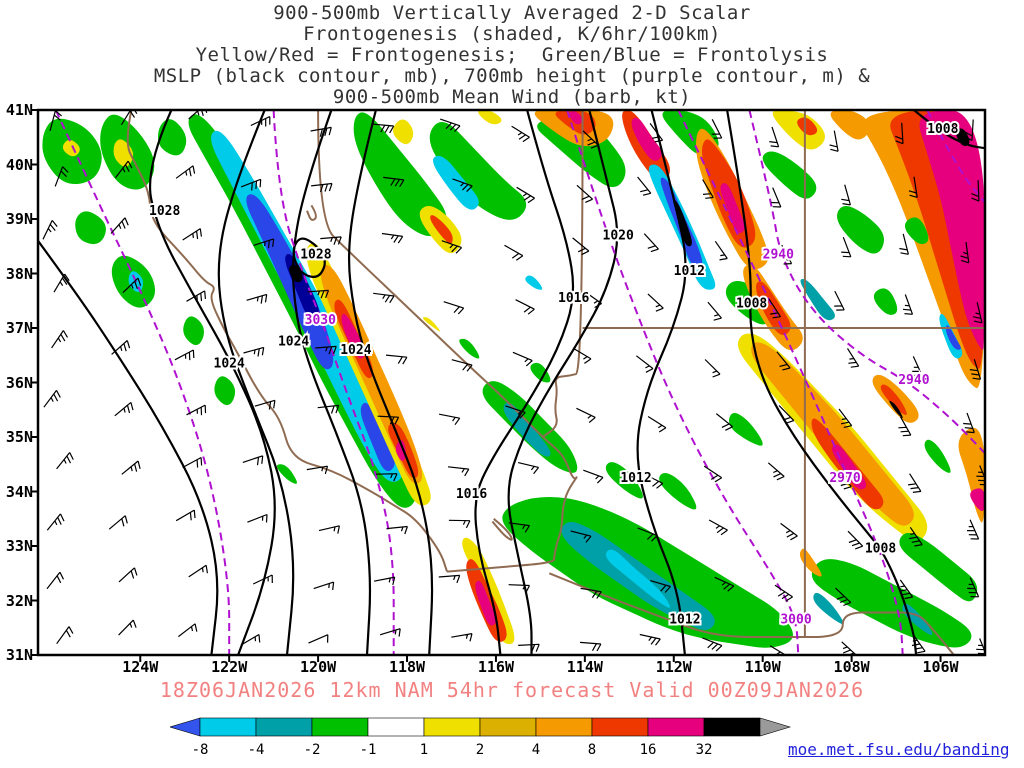 This screenshot has width=1024, height=768. Describe the element at coordinates (490, 117) in the screenshot. I see `shading-blob-yellow` at that location.